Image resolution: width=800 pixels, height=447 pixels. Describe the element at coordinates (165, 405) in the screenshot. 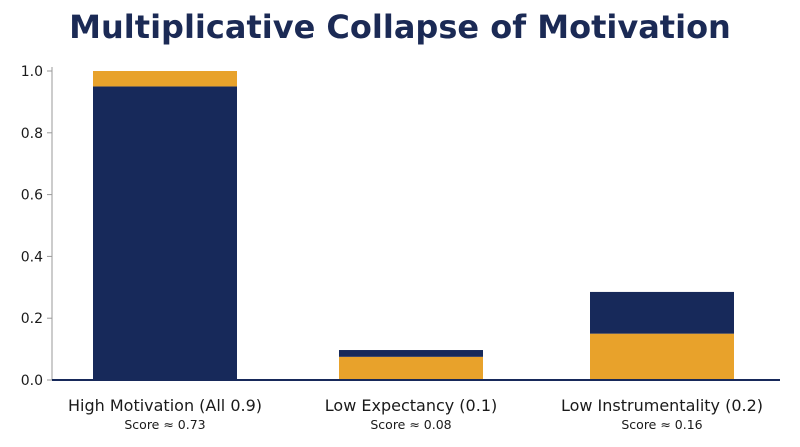

I see `category-label: High Motivation (All 0.9)` at that location.